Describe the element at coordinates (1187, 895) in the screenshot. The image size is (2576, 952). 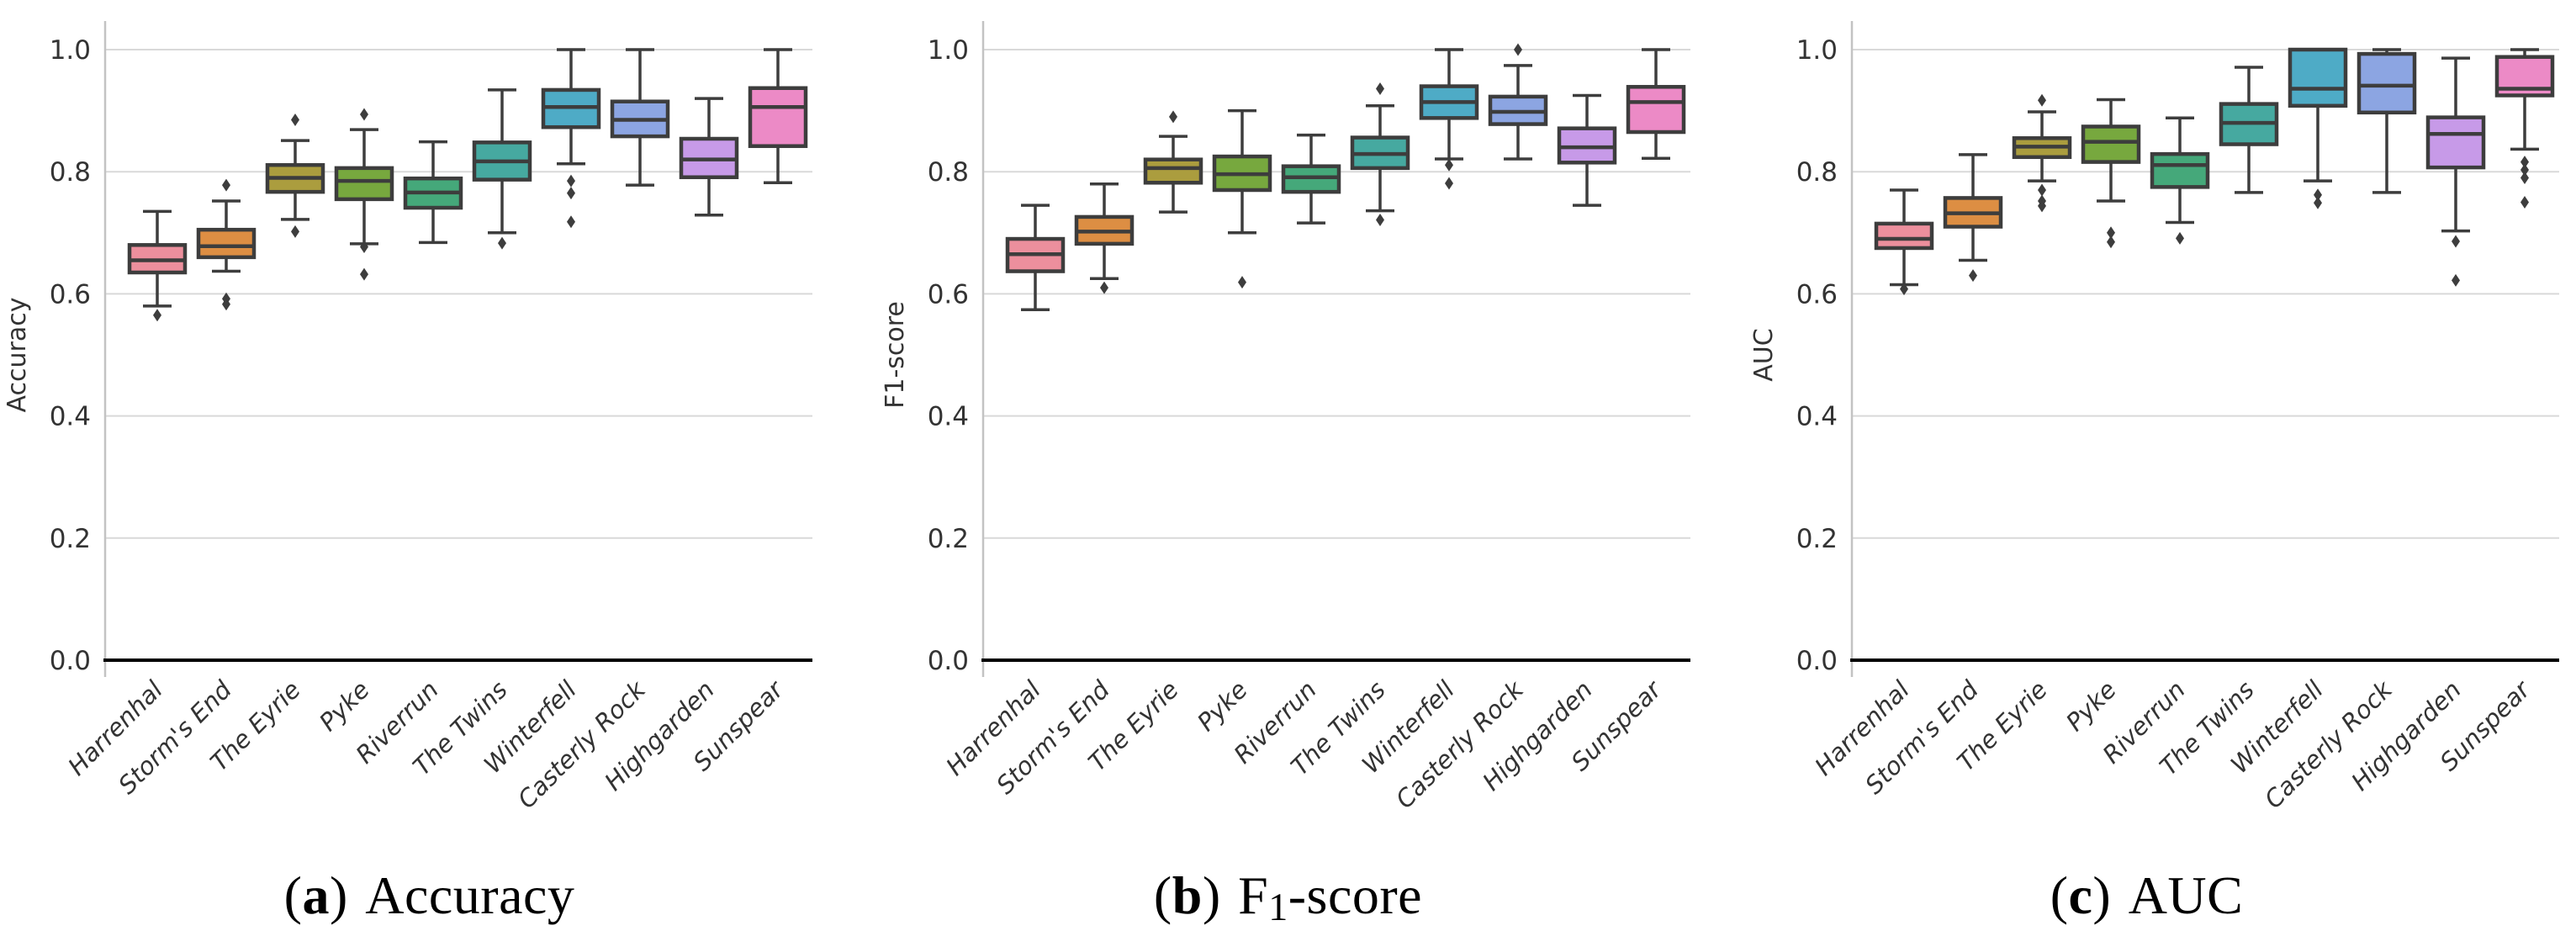
I see `caption-index: b` at that location.